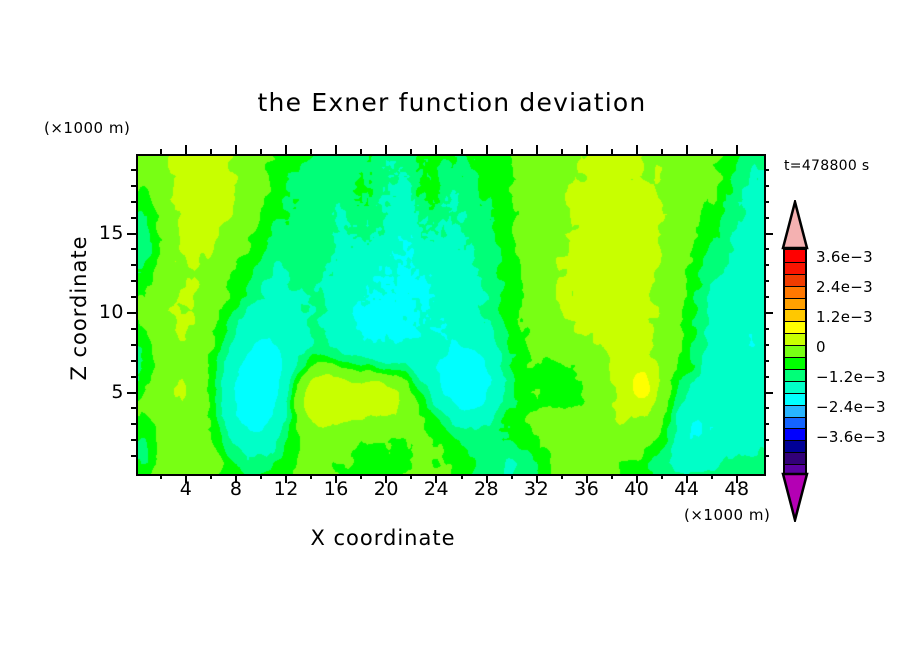 The image size is (904, 654). Describe the element at coordinates (827, 166) in the screenshot. I see `timestamp-annotation: t=478800 s` at that location.